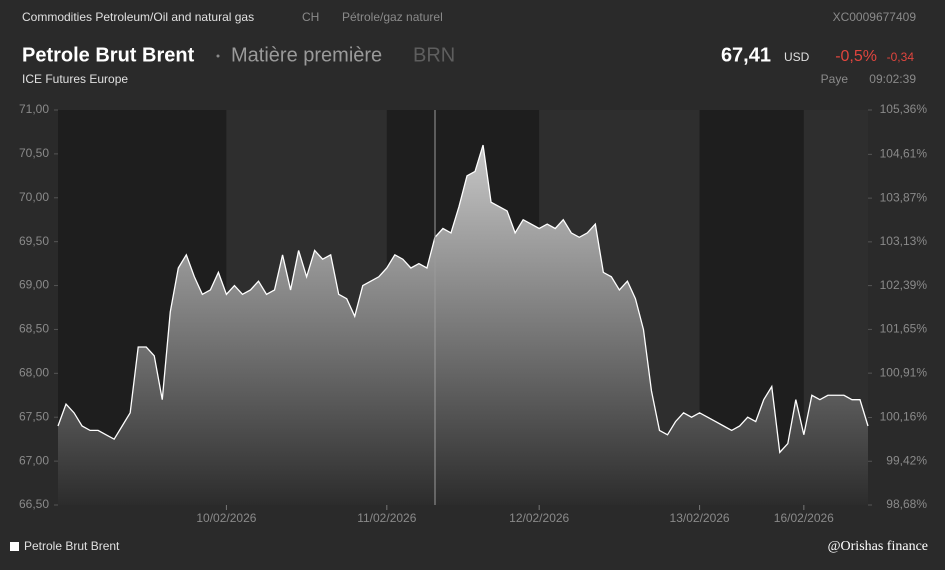 The height and width of the screenshot is (570, 945). Describe the element at coordinates (306, 55) in the screenshot. I see `instrument-kind: Matière première` at that location.